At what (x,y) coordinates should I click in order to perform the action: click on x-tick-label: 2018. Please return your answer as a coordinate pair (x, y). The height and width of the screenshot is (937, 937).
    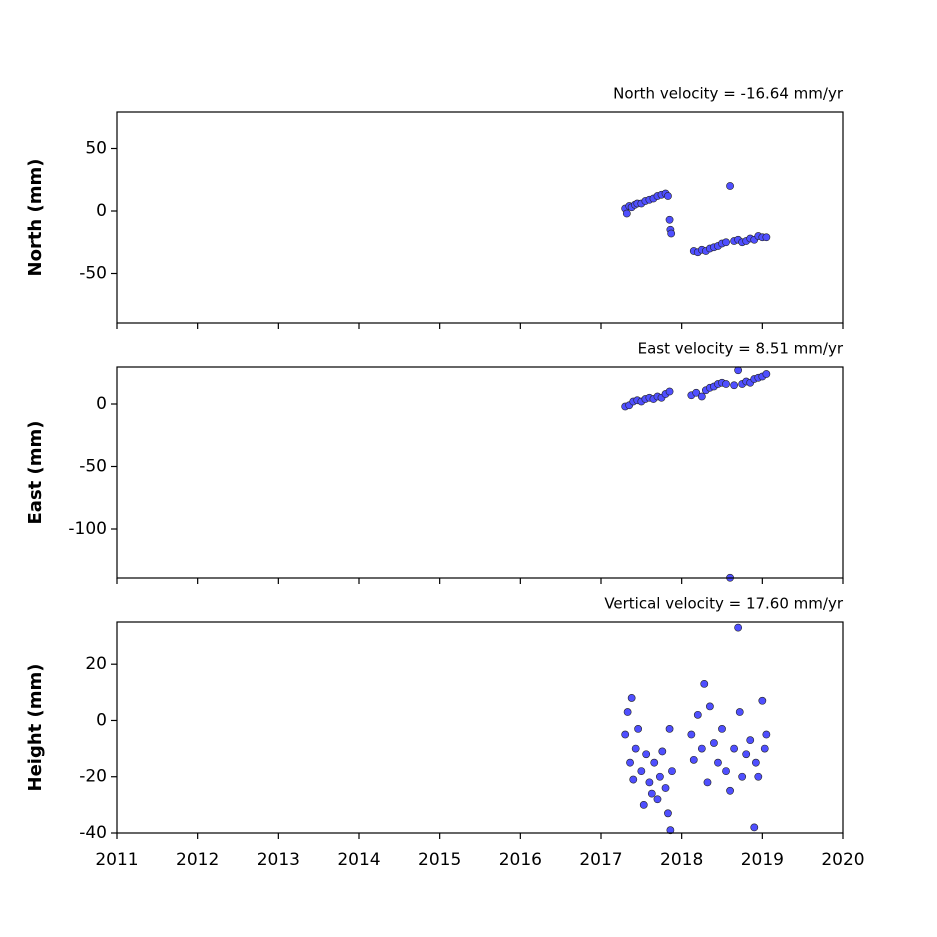
    Looking at the image, I should click on (681, 860).